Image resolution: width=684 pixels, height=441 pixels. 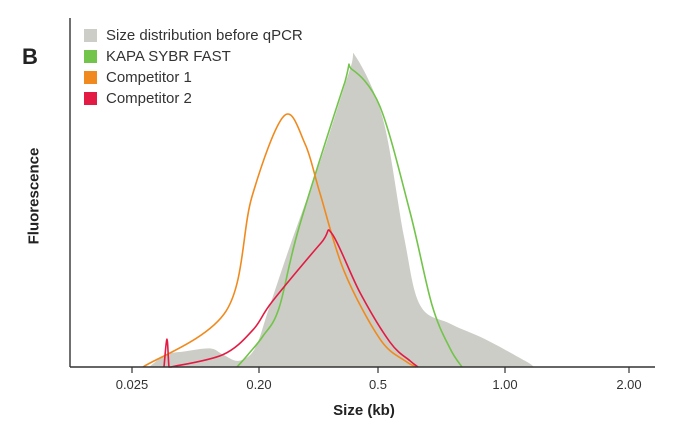 I want to click on legend-swatch-size-distribution, so click(x=90, y=35).